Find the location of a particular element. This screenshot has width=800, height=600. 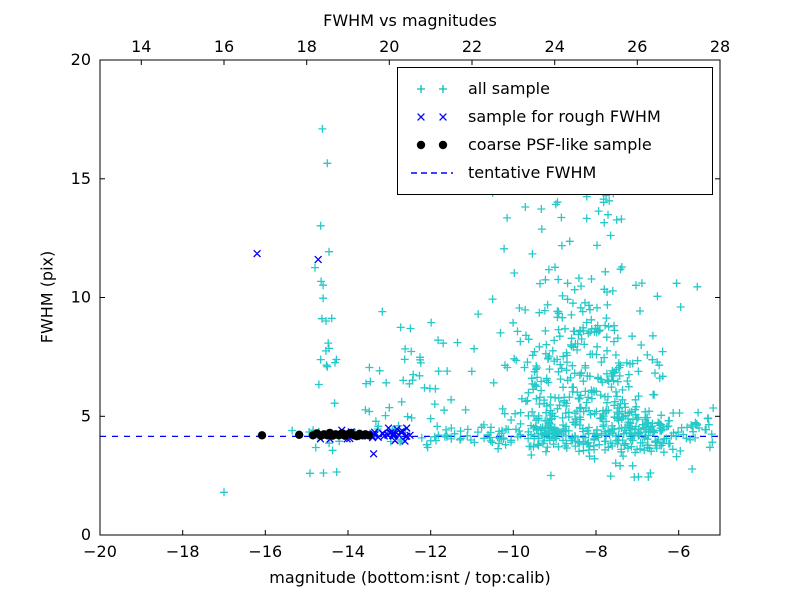

legend-marker-x-icon is located at coordinates (432, 117).